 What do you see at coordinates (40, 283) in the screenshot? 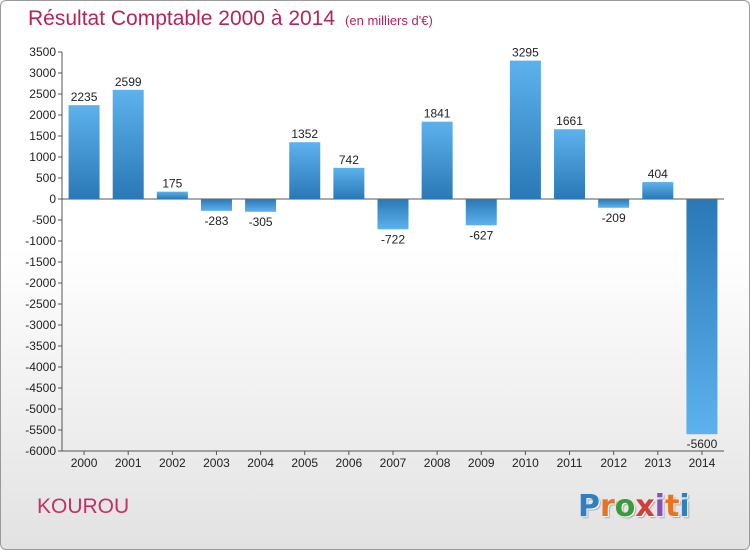
I see `y-tick-label: -2000` at bounding box center [40, 283].